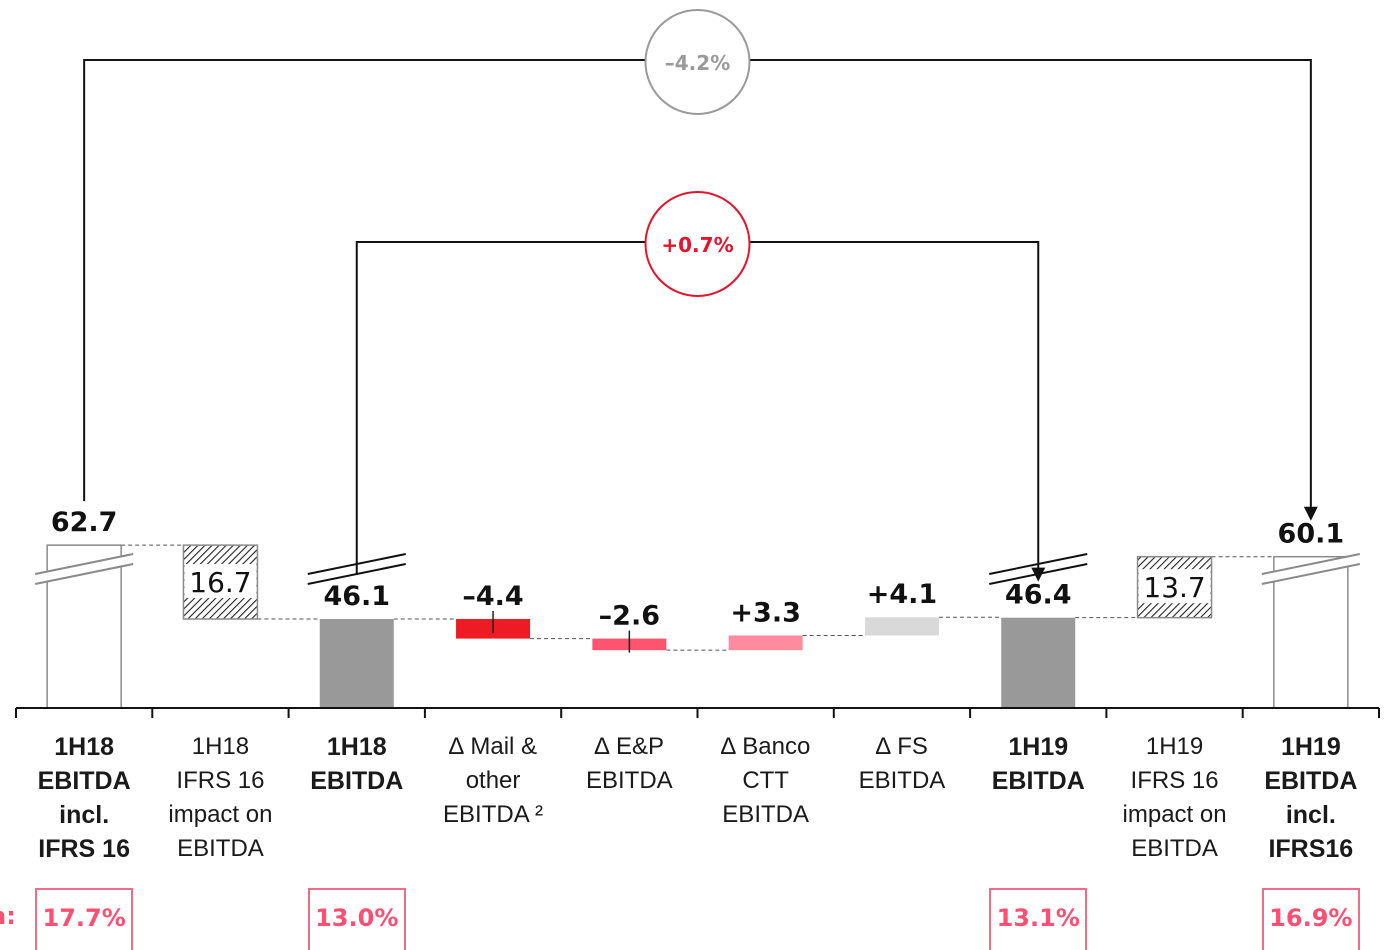 The width and height of the screenshot is (1390, 950). What do you see at coordinates (356, 596) in the screenshot?
I see `value-label-2: 46.1` at bounding box center [356, 596].